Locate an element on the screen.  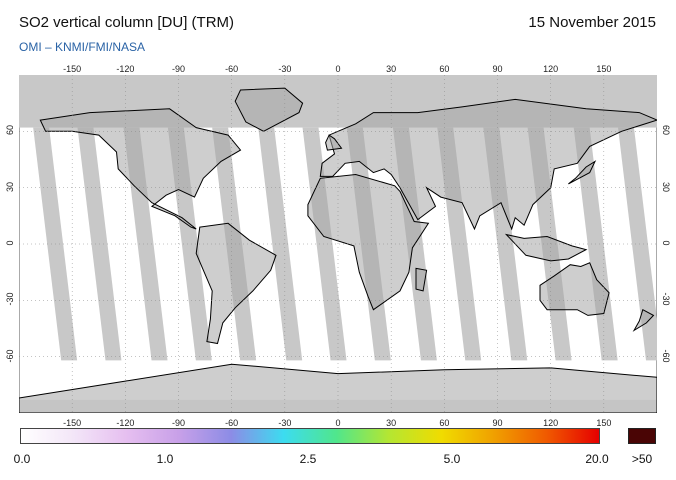
lon-tick-bottom: 60 is located at coordinates (444, 423).